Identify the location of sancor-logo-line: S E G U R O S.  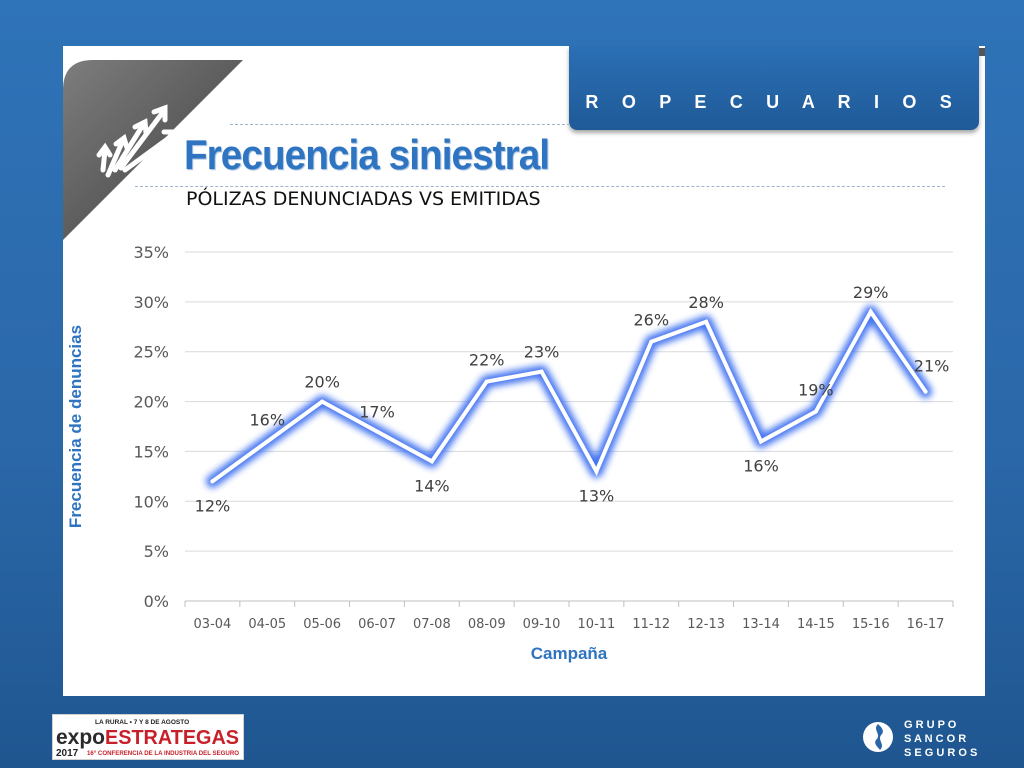
(940, 753).